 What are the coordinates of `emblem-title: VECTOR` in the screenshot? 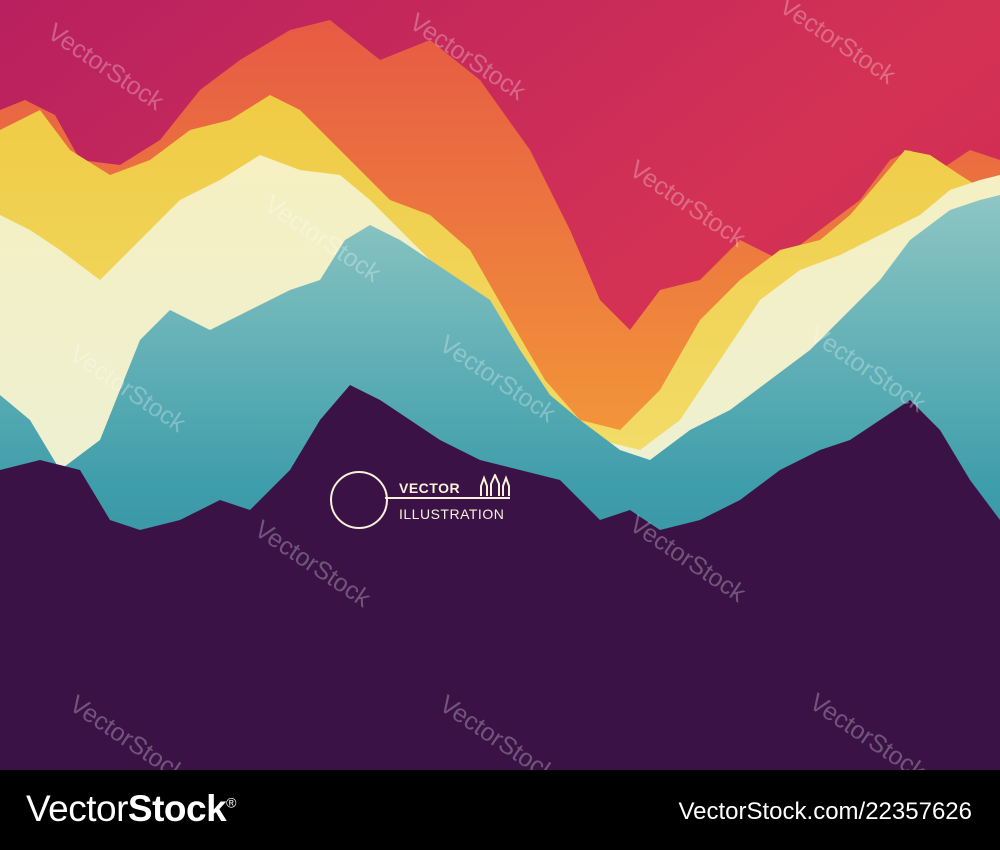 It's located at (430, 488).